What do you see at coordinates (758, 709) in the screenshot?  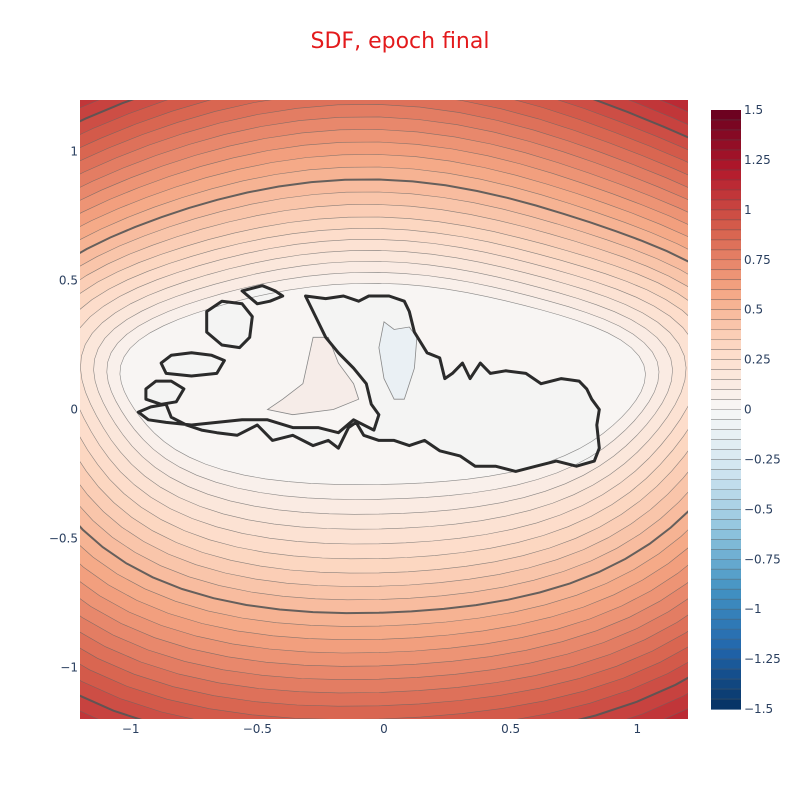 I see `colorbar-tick-label: −1.5` at bounding box center [758, 709].